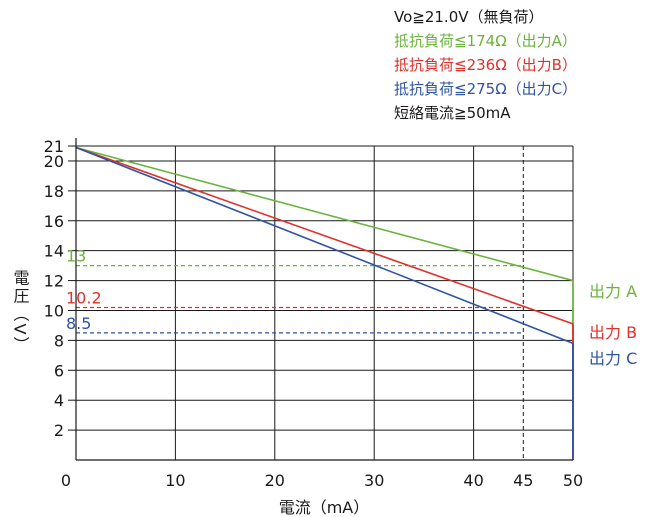 The image size is (649, 517). Describe the element at coordinates (54, 146) in the screenshot. I see `y-tick-label-21: 21` at that location.